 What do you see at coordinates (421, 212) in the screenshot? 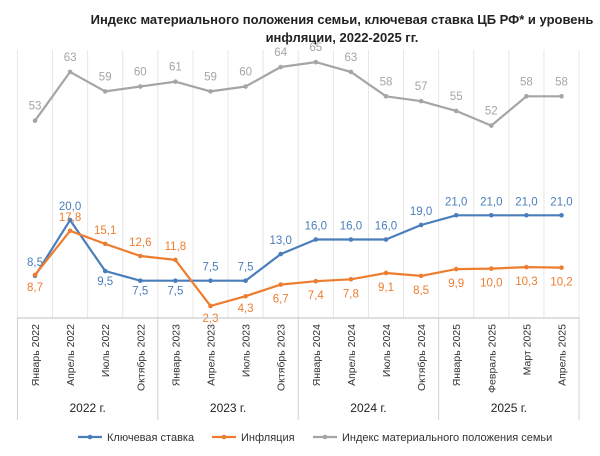
I see `data-label: 19,0` at bounding box center [421, 212].